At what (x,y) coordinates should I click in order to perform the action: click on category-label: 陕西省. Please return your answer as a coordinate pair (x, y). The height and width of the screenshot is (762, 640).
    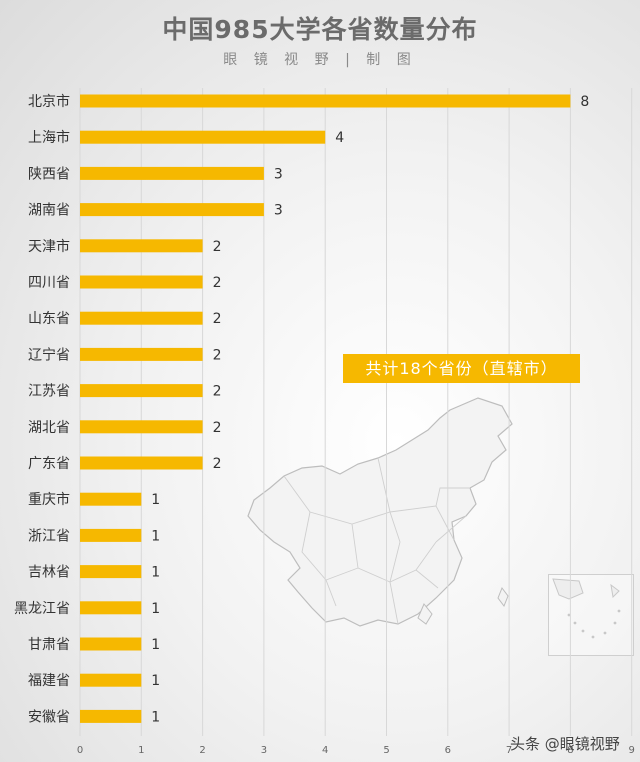
    Looking at the image, I should click on (49, 174).